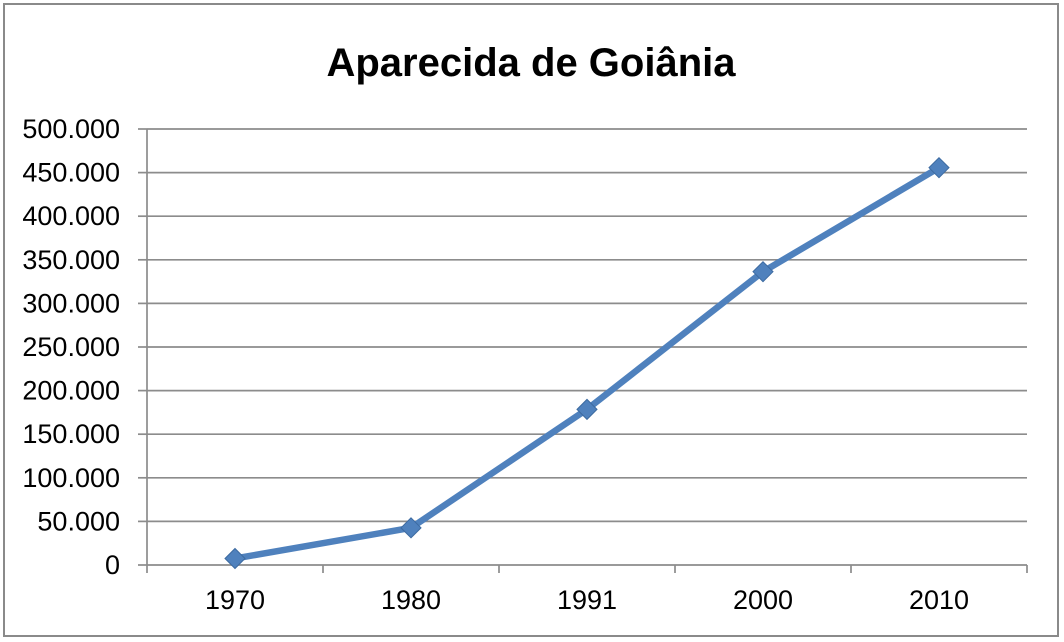  Describe the element at coordinates (71, 391) in the screenshot. I see `y-axis-label: 200.000` at that location.